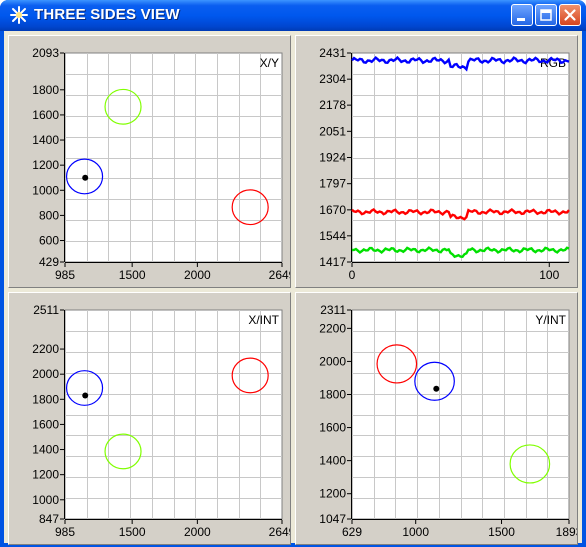  What do you see at coordinates (415, 532) in the screenshot?
I see `x-tick-label: 1000` at bounding box center [415, 532].